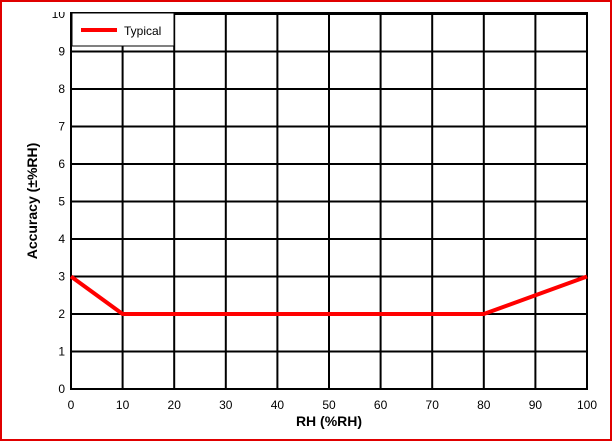 The height and width of the screenshot is (441, 612). Describe the element at coordinates (484, 405) in the screenshot. I see `x-tick-label: 80` at that location.